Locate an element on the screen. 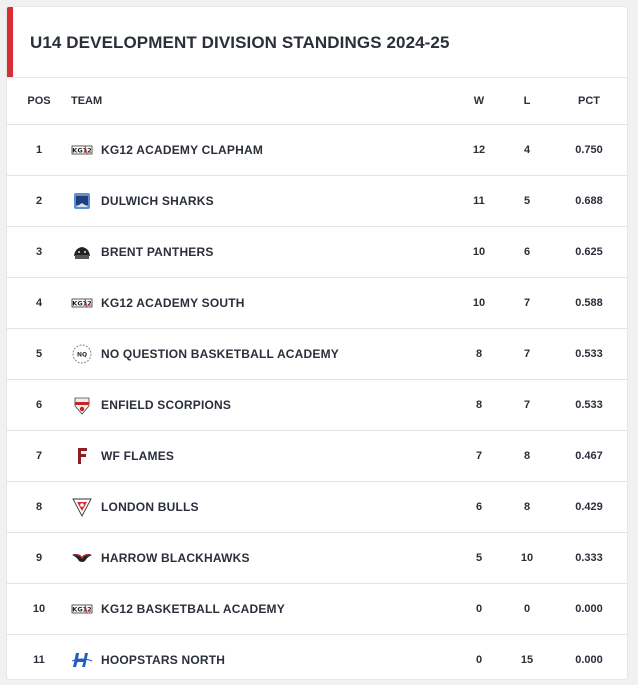 This screenshot has height=685, width=638. team-cell: ENFIELD SCORPIONS is located at coordinates (262, 405).